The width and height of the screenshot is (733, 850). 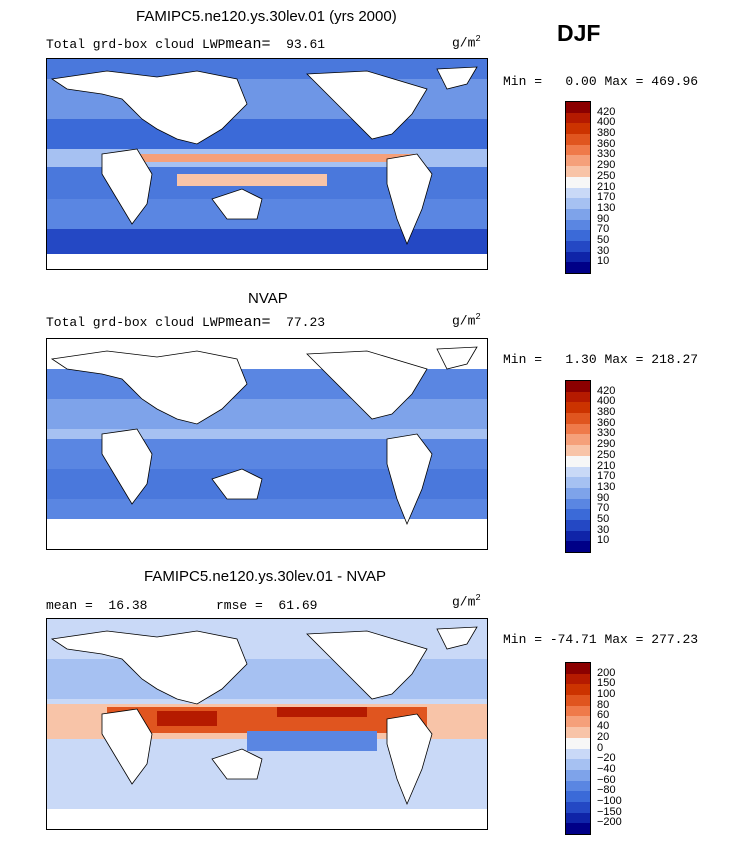 What do you see at coordinates (603, 736) in the screenshot?
I see `colorbar-tick-label: 20` at bounding box center [603, 736].